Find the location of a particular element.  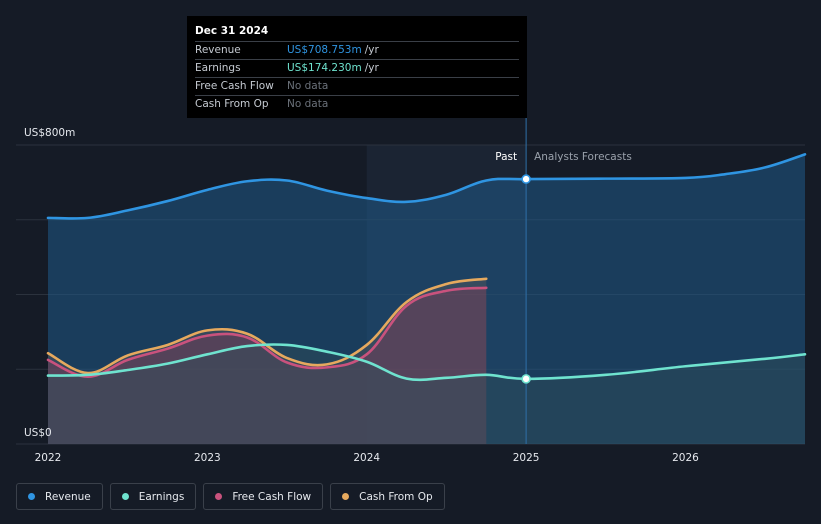

revenue-marker is located at coordinates (526, 179).